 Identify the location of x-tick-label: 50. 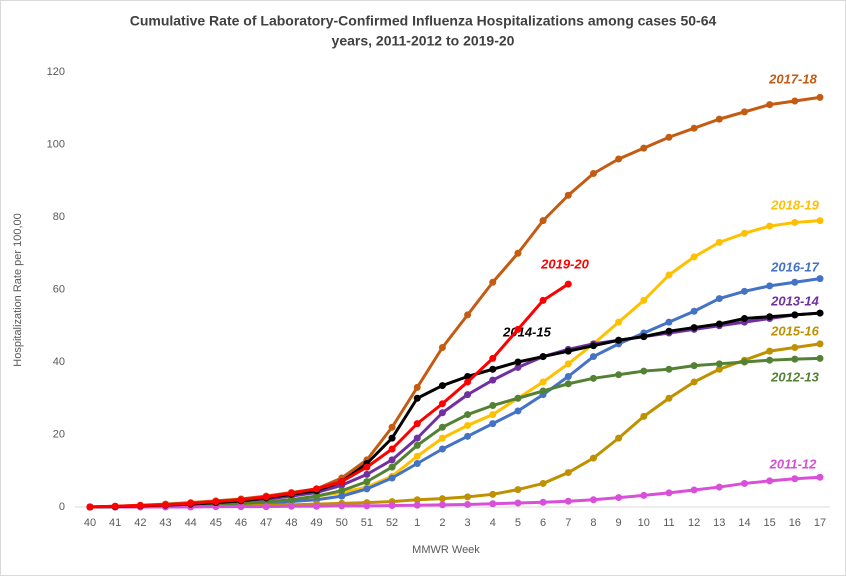
(342, 523).